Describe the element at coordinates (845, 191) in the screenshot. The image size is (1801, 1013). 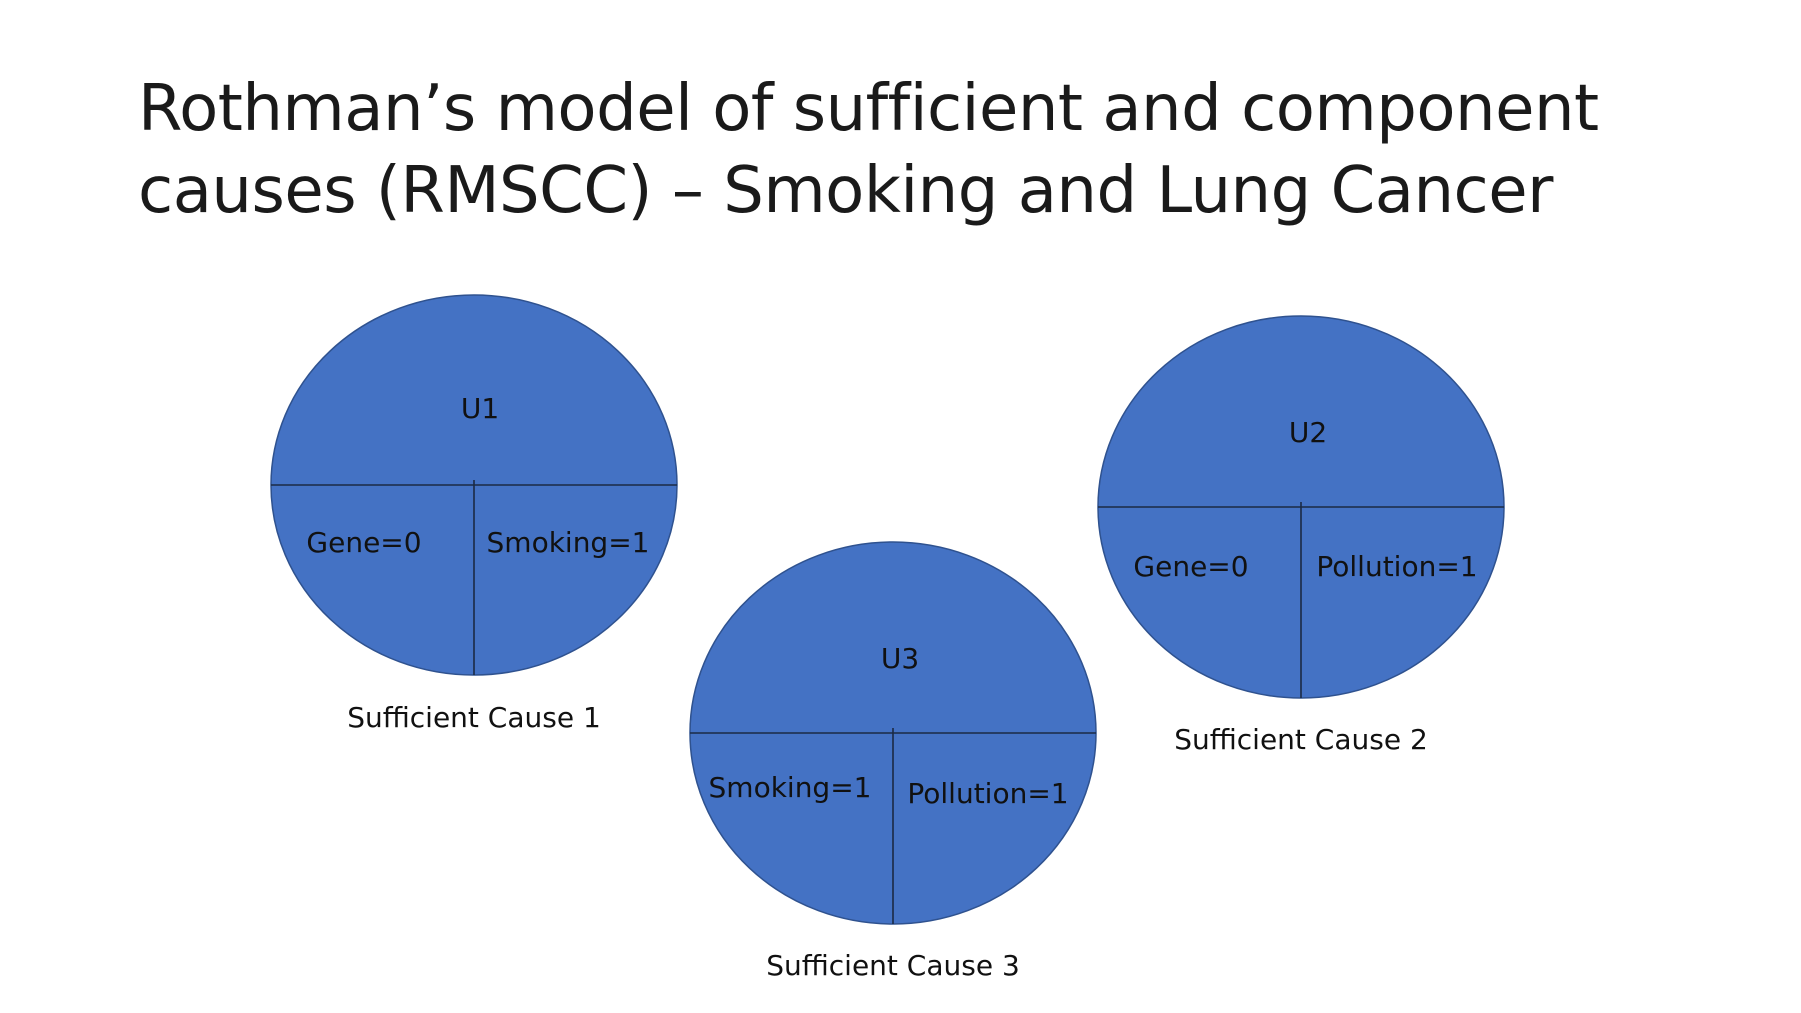
I see `slide-title-line-2: causes (RMSCC) – Smoking and Lung Cancer` at that location.